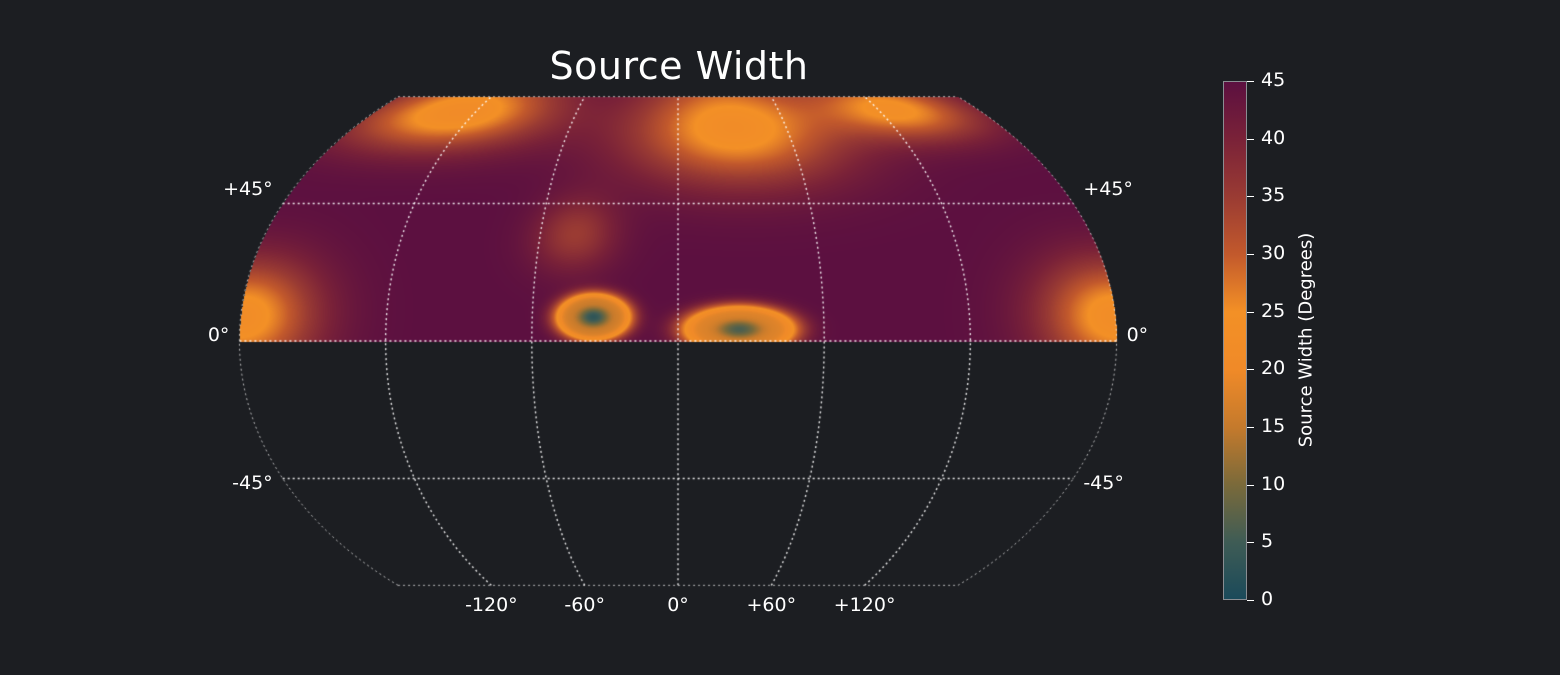 Image resolution: width=1560 pixels, height=675 pixels. Describe the element at coordinates (678, 605) in the screenshot. I see `lon-label: 0°` at that location.